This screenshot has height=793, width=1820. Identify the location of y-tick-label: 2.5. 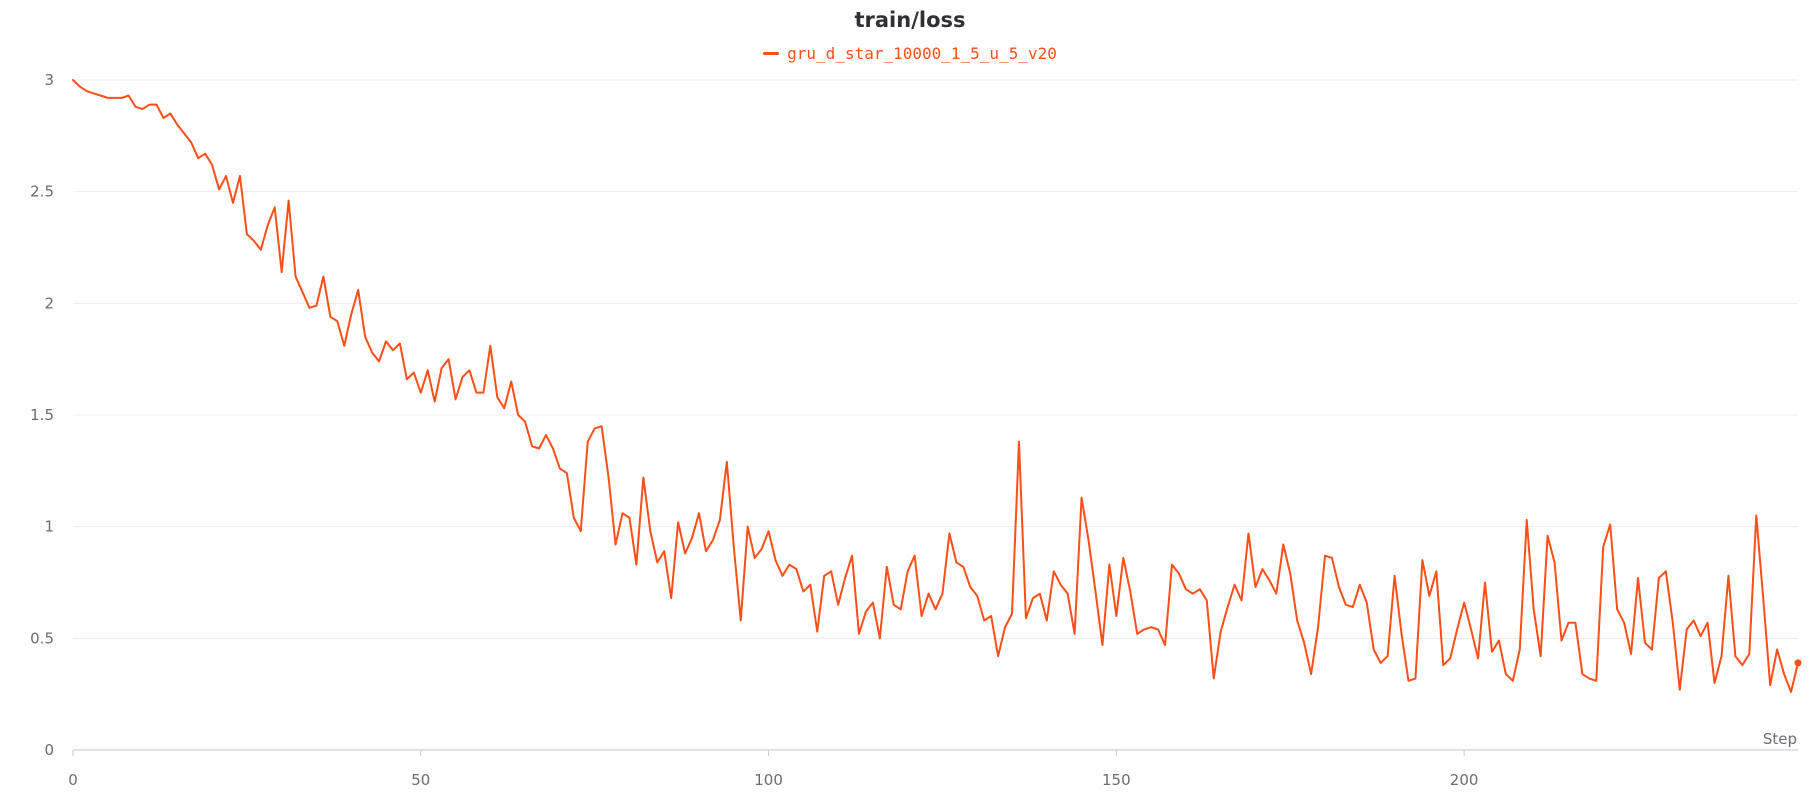
(42, 192).